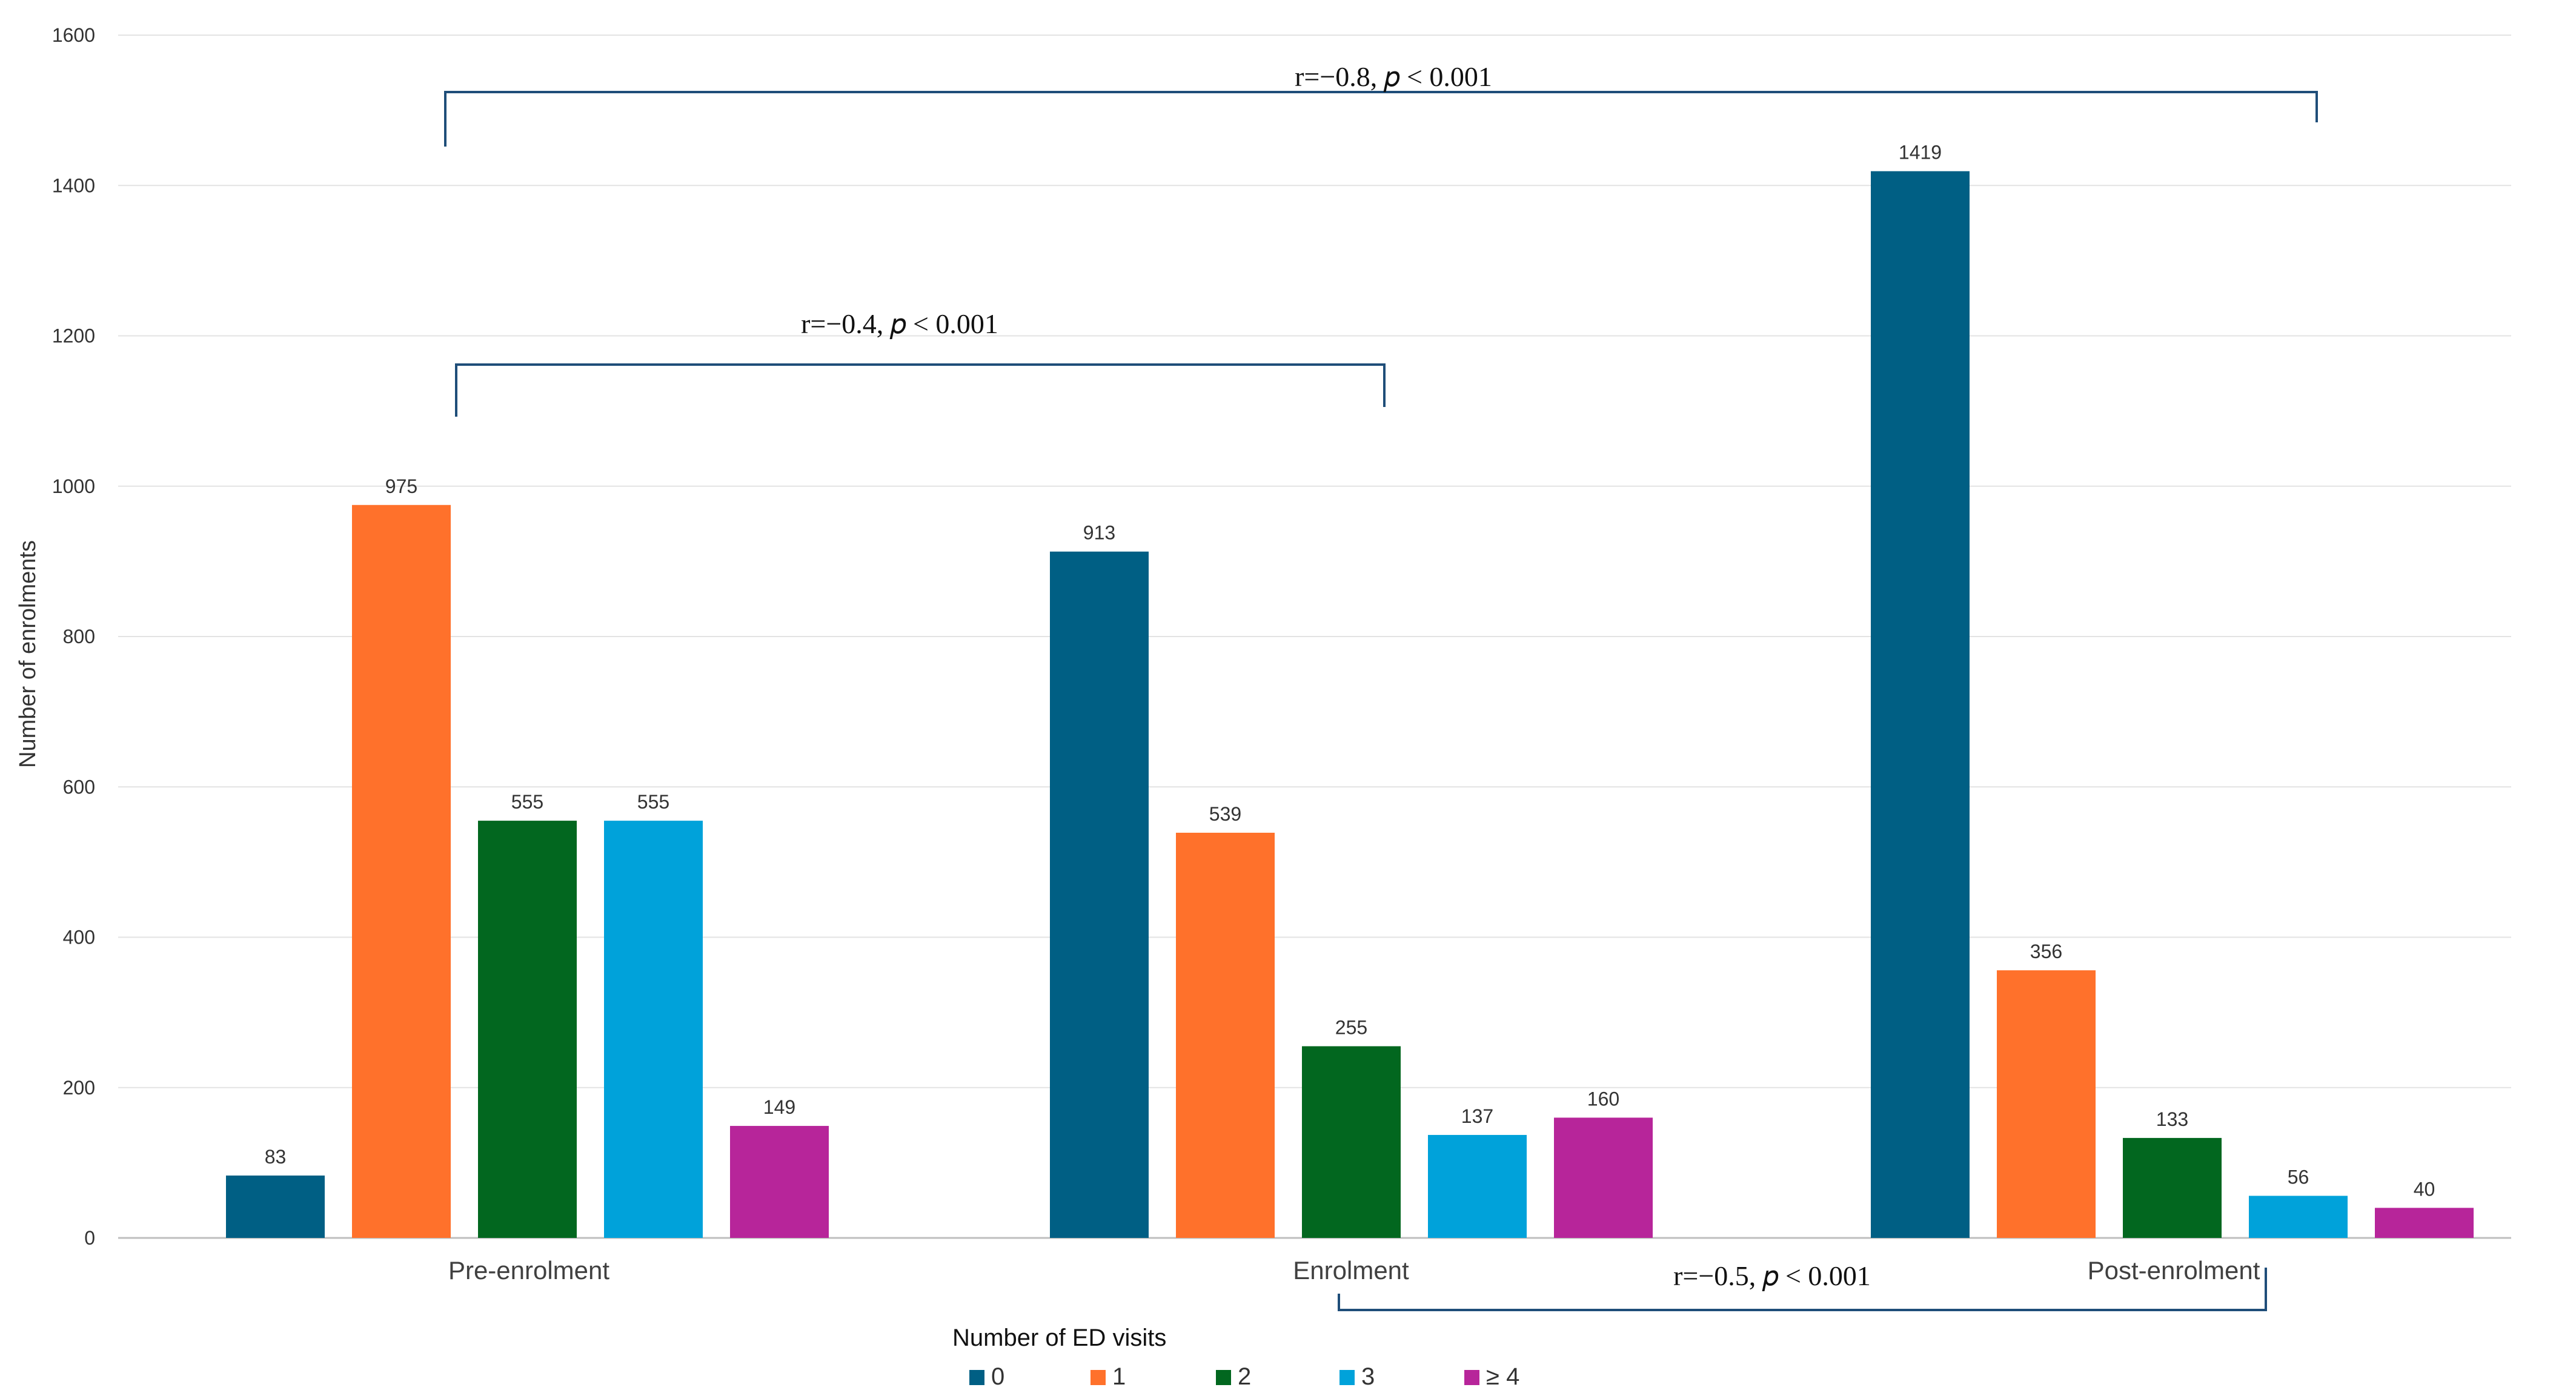  I want to click on correlation-annotation: r=−0.4, 𝑝 < 0.001, so click(899, 324).